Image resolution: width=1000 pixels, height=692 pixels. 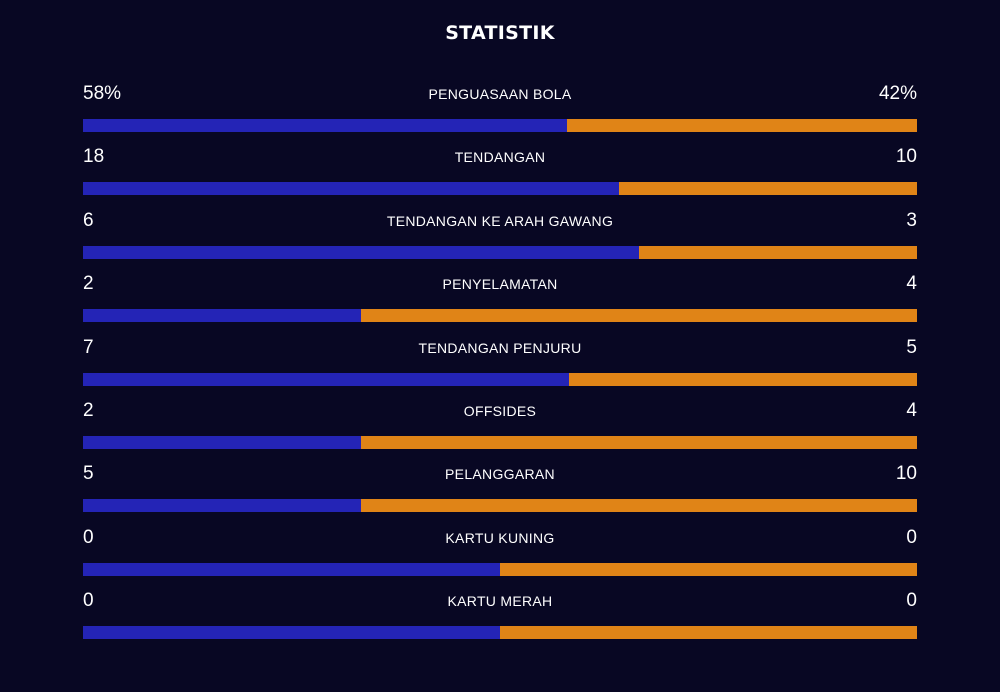 What do you see at coordinates (500, 157) in the screenshot?
I see `stat-label: TENDANGAN` at bounding box center [500, 157].